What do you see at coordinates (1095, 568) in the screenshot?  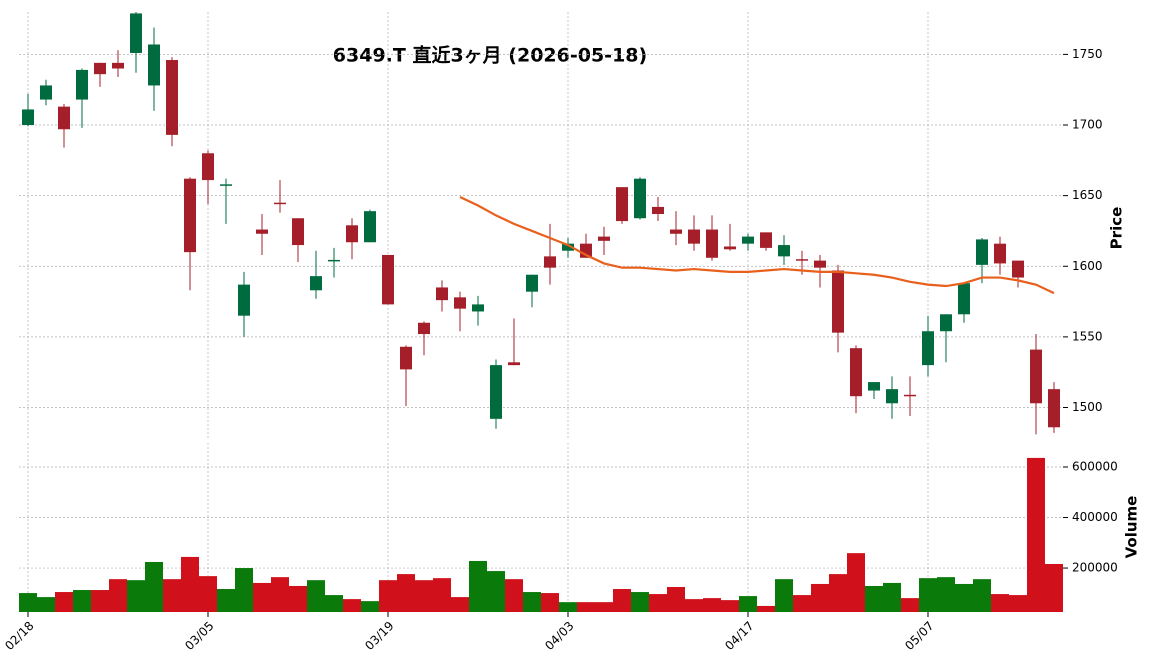 I see `volume-tick-label: 200000` at bounding box center [1095, 568].